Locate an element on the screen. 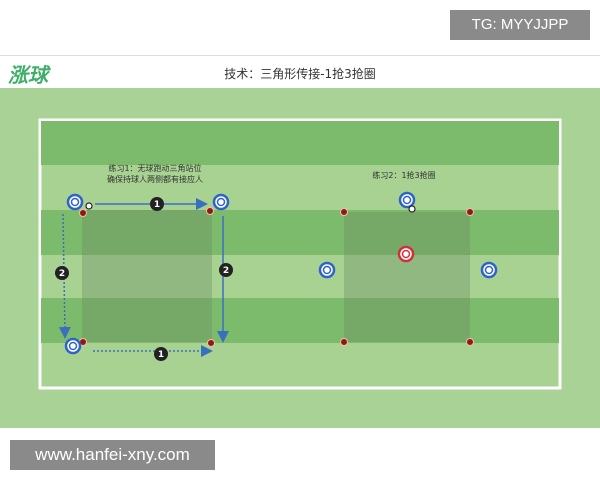  drill1-label-line2: 确保持球人两侧都有接应人 is located at coordinates (155, 179).